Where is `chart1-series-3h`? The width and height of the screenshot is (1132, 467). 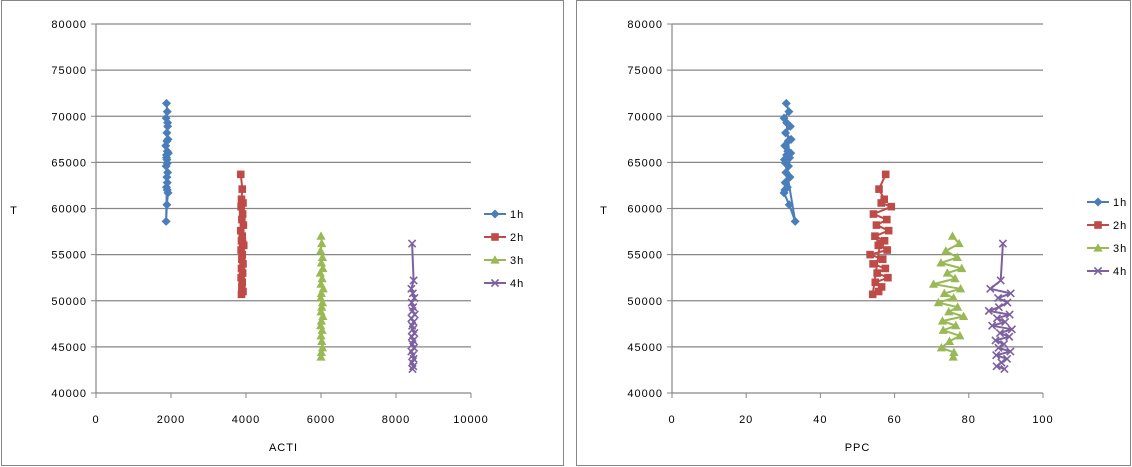 chart1-series-3h is located at coordinates (321, 296).